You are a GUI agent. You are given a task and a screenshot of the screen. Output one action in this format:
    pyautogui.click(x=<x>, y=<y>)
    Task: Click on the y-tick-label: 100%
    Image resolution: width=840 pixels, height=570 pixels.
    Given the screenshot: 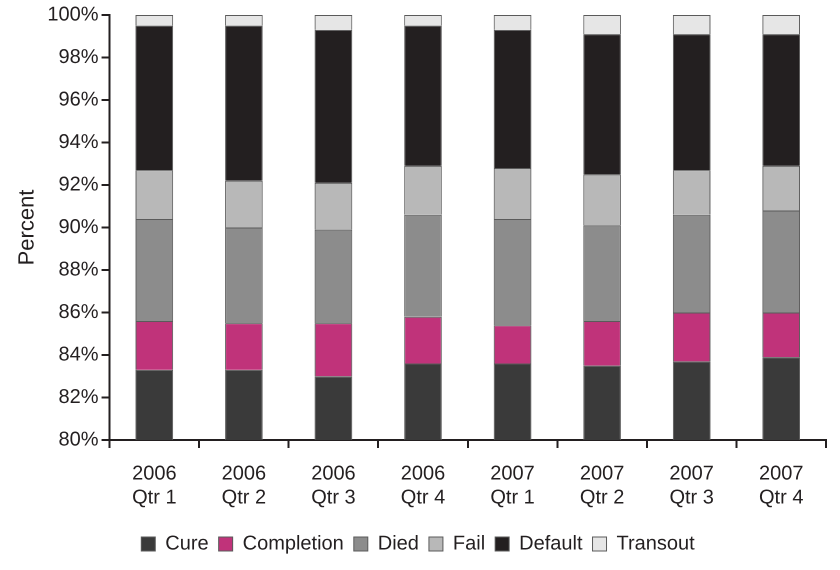 What is the action you would take?
    pyautogui.click(x=73, y=15)
    